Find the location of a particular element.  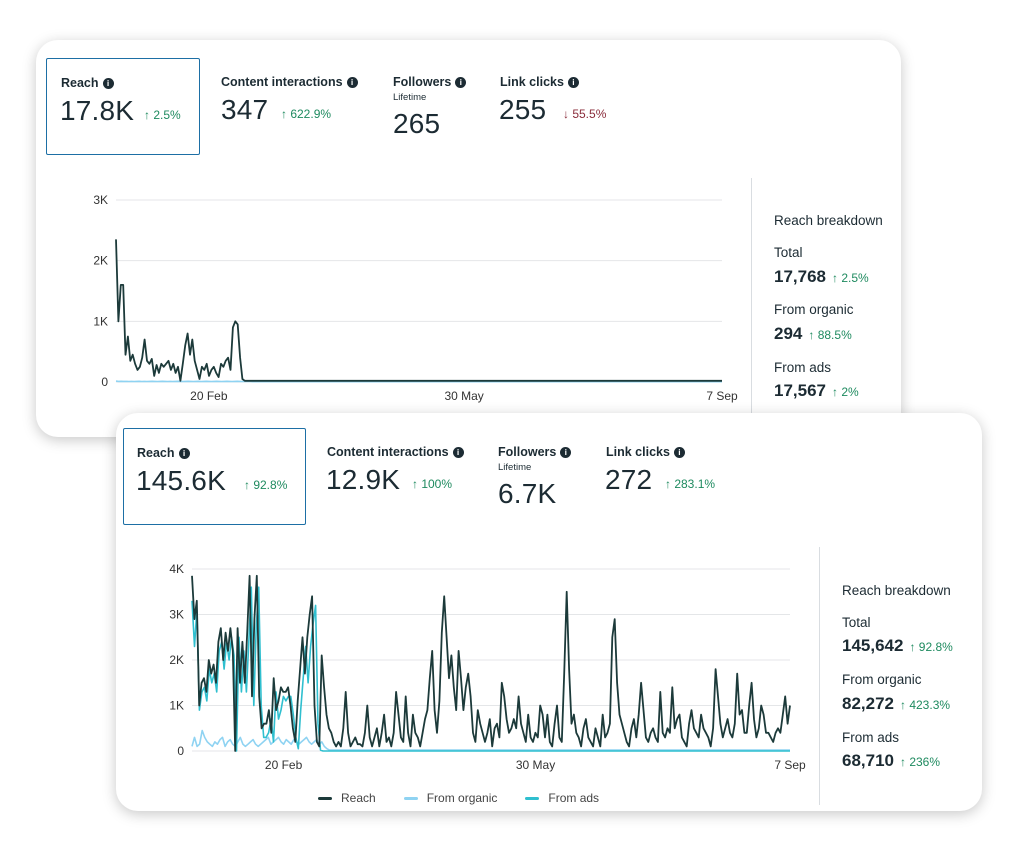

legend-label: Reach is located at coordinates (358, 798).